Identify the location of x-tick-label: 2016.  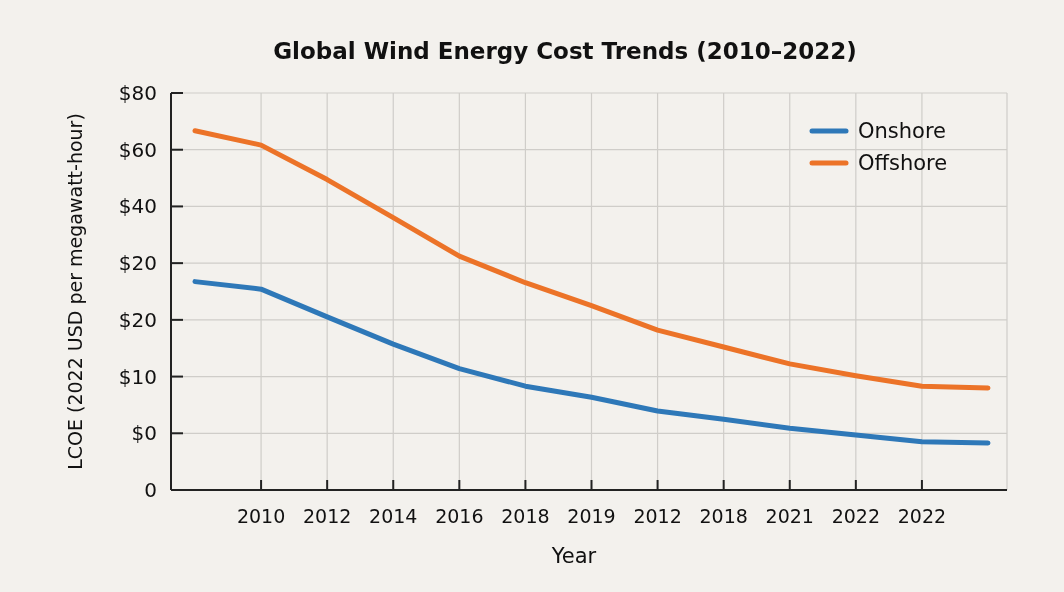
(459, 516).